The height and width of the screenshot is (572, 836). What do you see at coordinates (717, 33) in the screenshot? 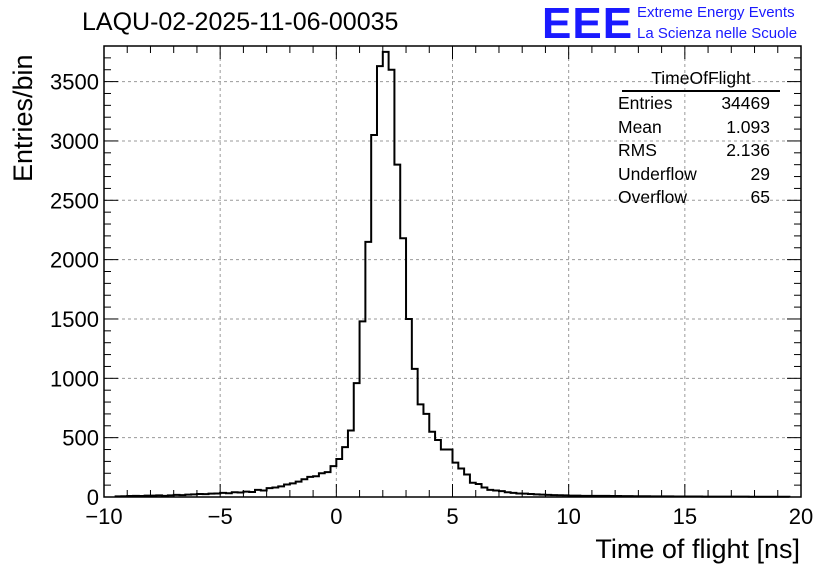
I see `logo-subtitle-2: La Scienza nelle Scuole` at bounding box center [717, 33].